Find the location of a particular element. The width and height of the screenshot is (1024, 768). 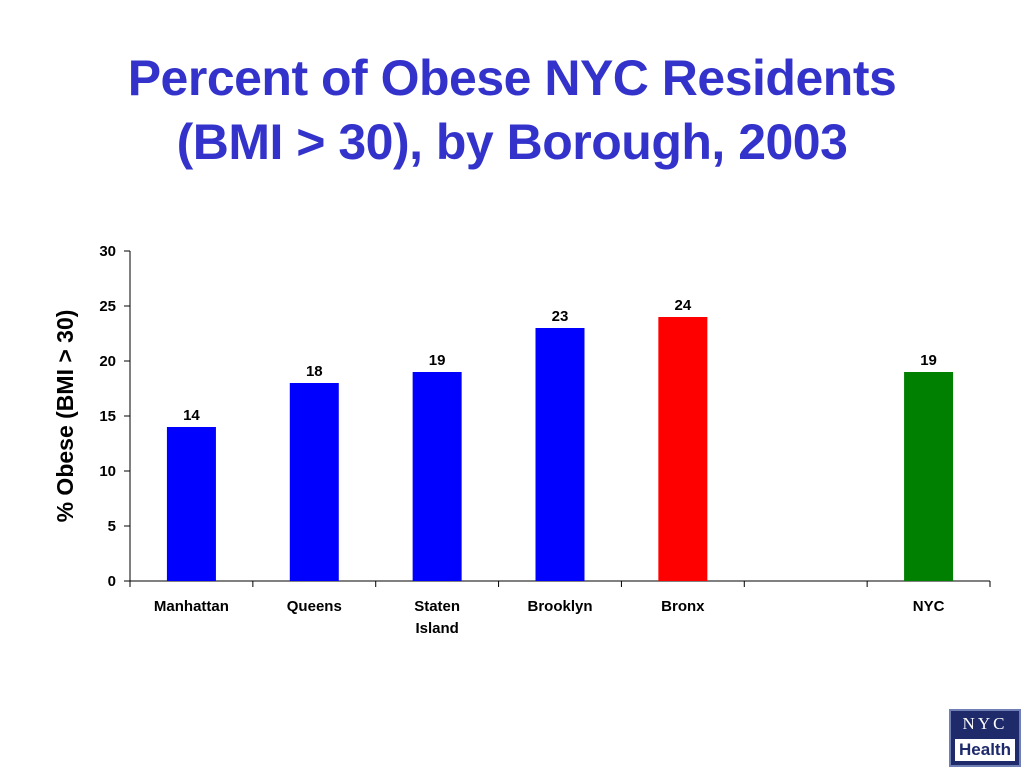

y-tick-label: 0 is located at coordinates (112, 581).